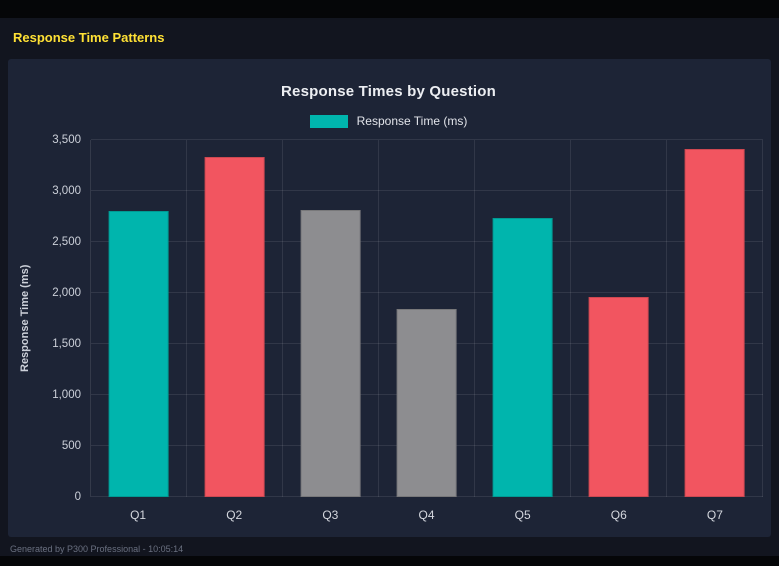  Describe the element at coordinates (328, 121) in the screenshot. I see `legend-swatch` at that location.